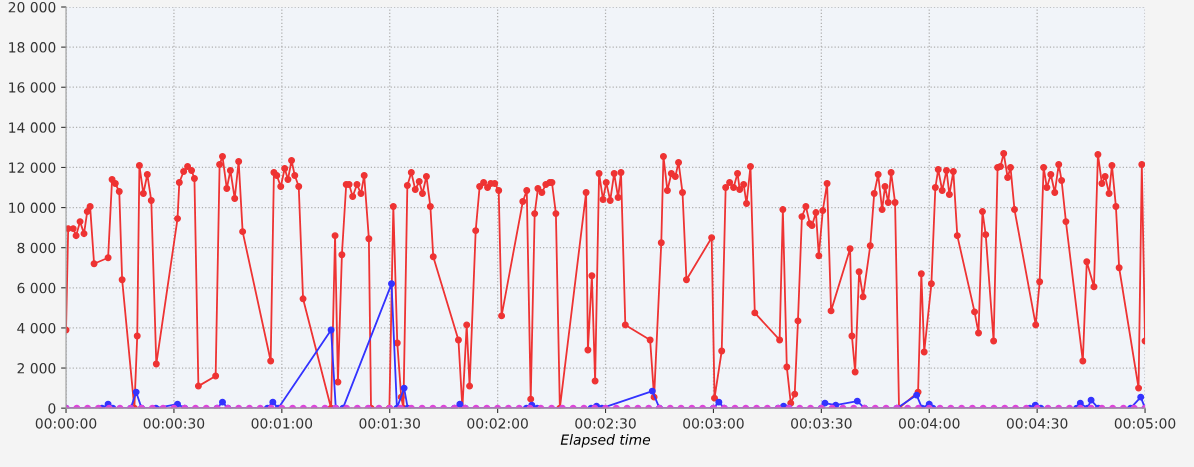  What do you see at coordinates (32, 167) in the screenshot?
I see `y-tick-label: 12 000` at bounding box center [32, 167].